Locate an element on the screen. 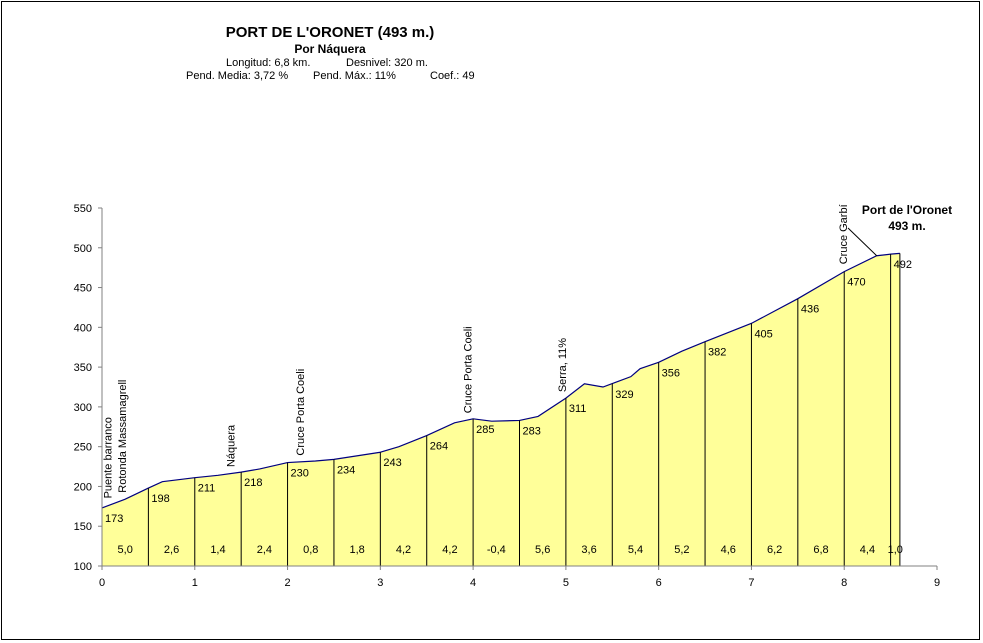 The height and width of the screenshot is (643, 983). elevation-label: 264 is located at coordinates (439, 447).